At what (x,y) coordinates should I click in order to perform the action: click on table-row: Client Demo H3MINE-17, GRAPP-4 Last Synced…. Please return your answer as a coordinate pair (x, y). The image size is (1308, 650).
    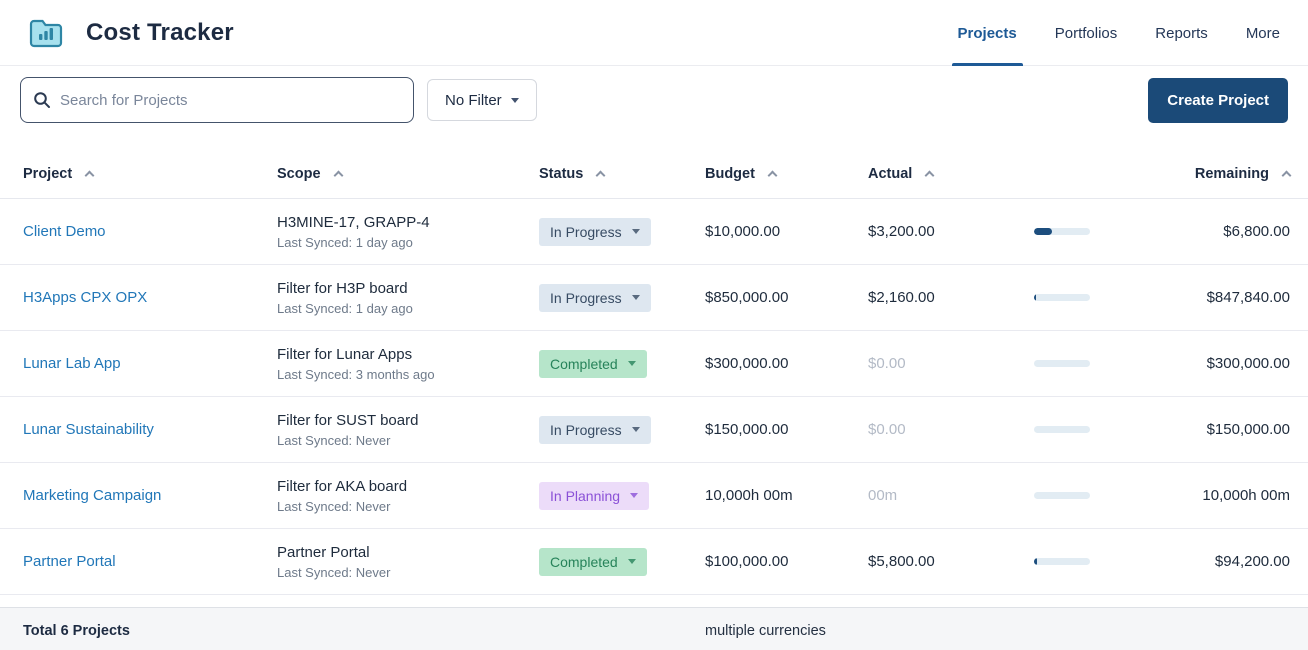
    Looking at the image, I should click on (654, 232).